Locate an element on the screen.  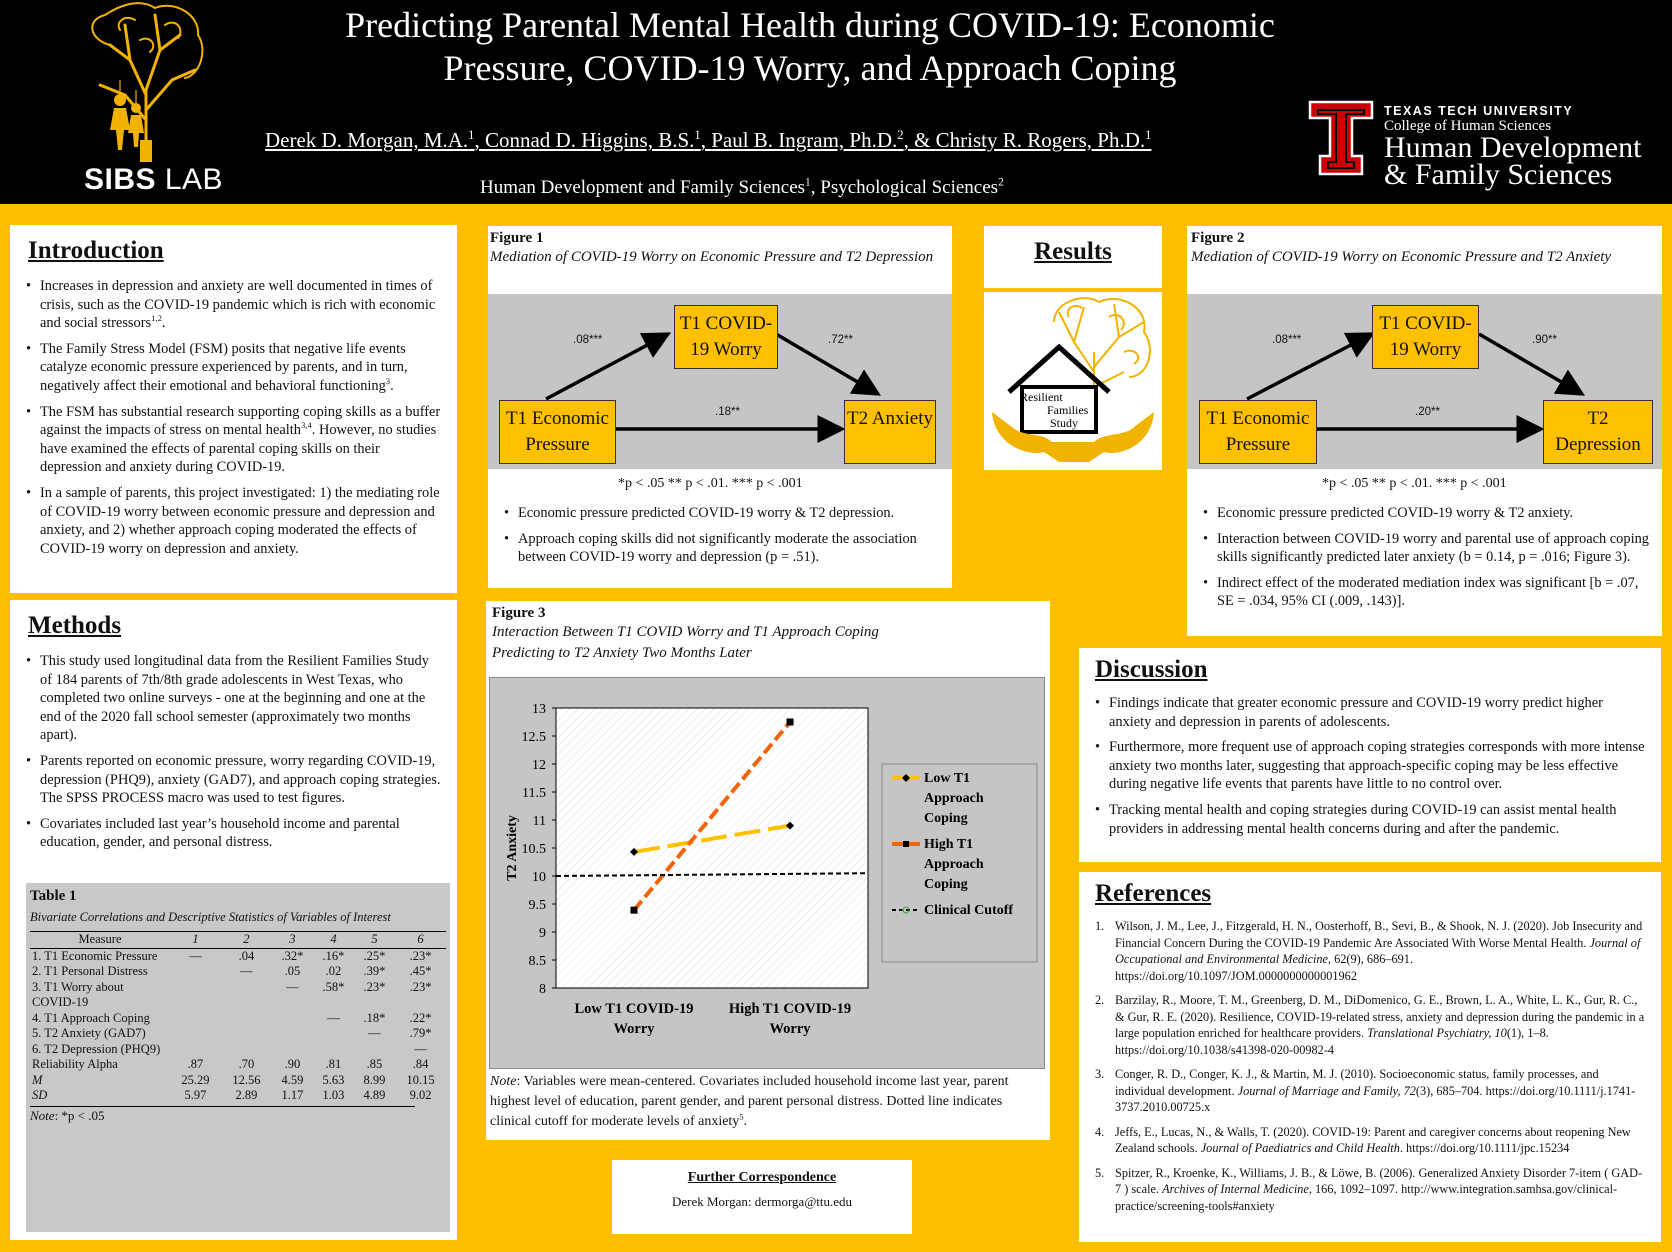
data-point-high-coping is located at coordinates (790, 722).